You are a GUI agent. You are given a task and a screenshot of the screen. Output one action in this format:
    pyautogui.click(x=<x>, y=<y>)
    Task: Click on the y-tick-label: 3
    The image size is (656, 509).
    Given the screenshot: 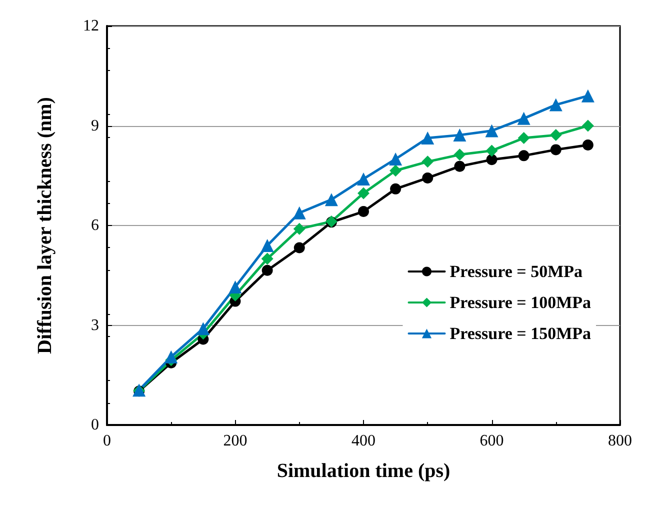 What is the action you would take?
    pyautogui.click(x=95, y=325)
    